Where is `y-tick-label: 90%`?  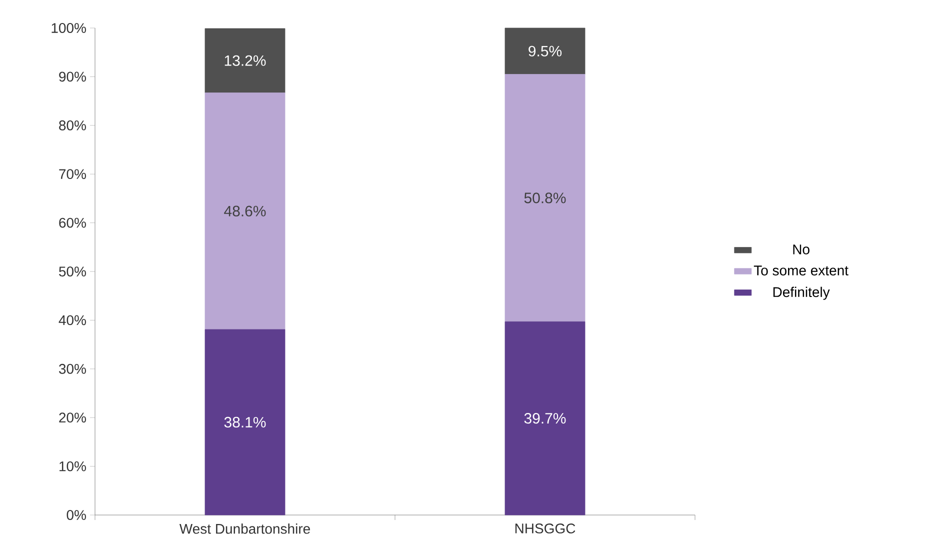
y-tick-label: 90% is located at coordinates (72, 77).